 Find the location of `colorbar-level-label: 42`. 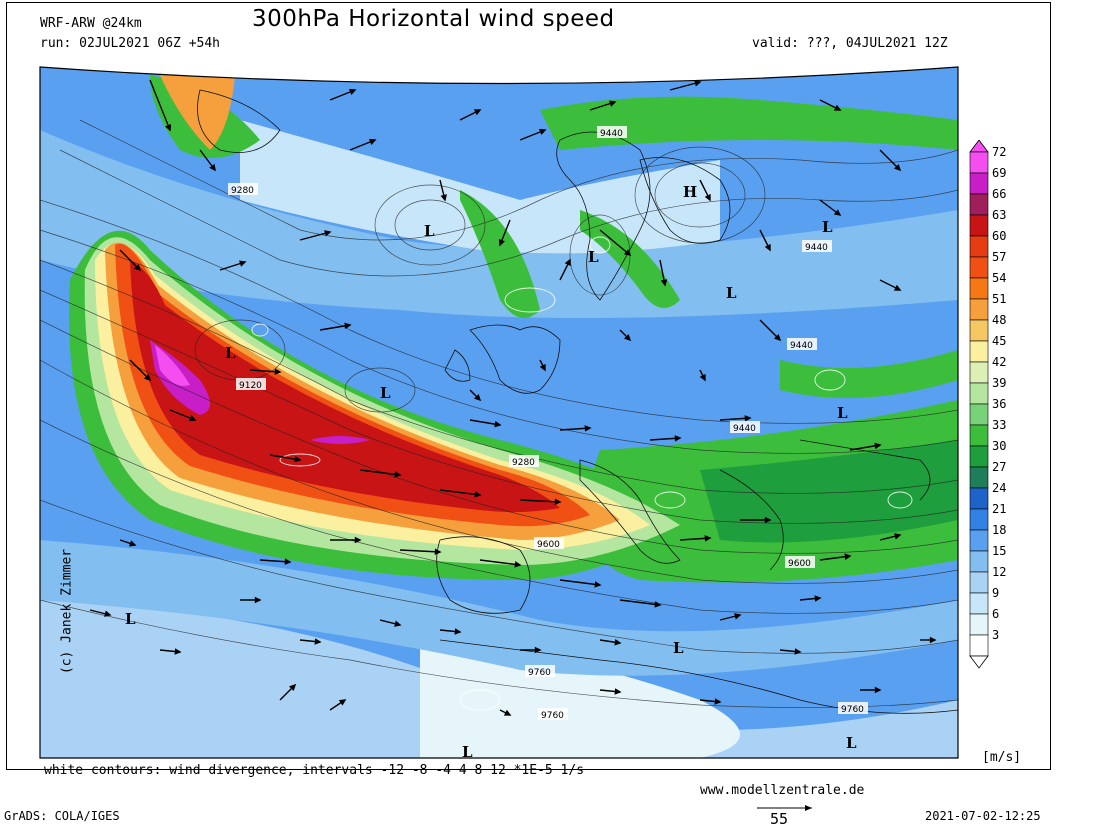

colorbar-level-label: 42 is located at coordinates (999, 362).